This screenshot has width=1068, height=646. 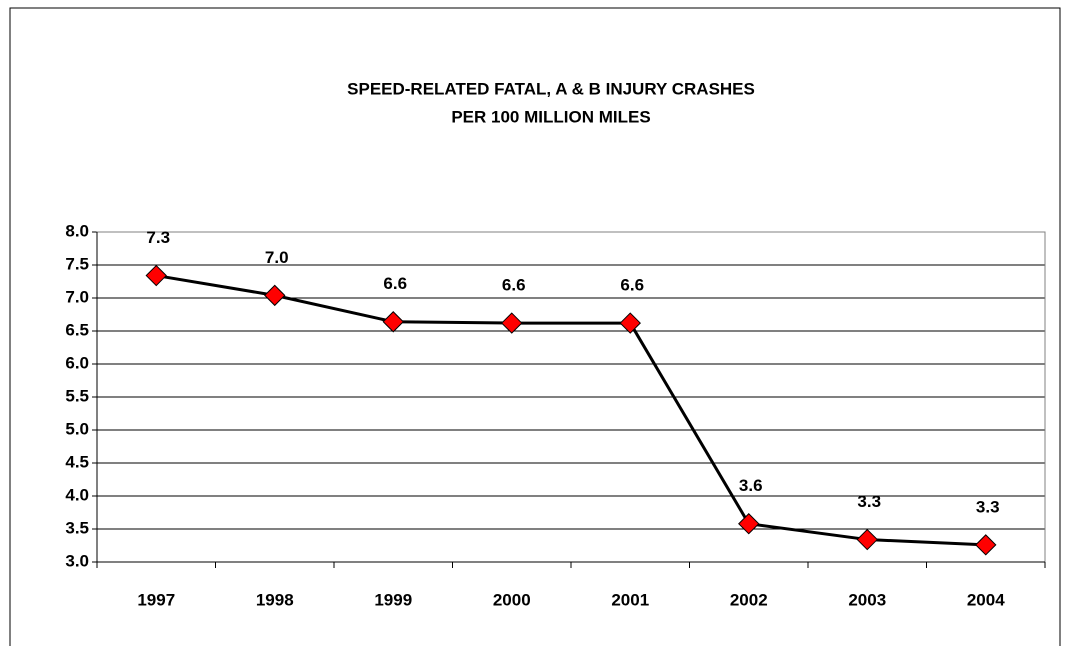 I want to click on y-tick-label: 4.5, so click(x=77, y=461).